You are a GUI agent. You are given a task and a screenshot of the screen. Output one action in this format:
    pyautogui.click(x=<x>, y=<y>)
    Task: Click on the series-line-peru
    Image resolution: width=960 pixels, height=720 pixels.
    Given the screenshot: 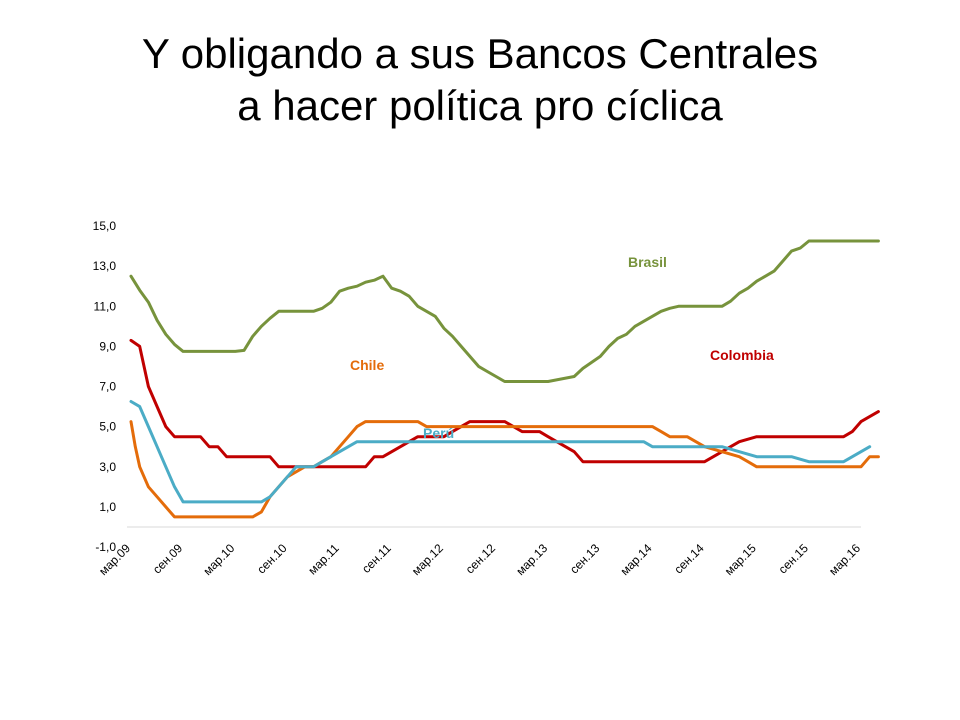 What is the action you would take?
    pyautogui.click(x=500, y=452)
    